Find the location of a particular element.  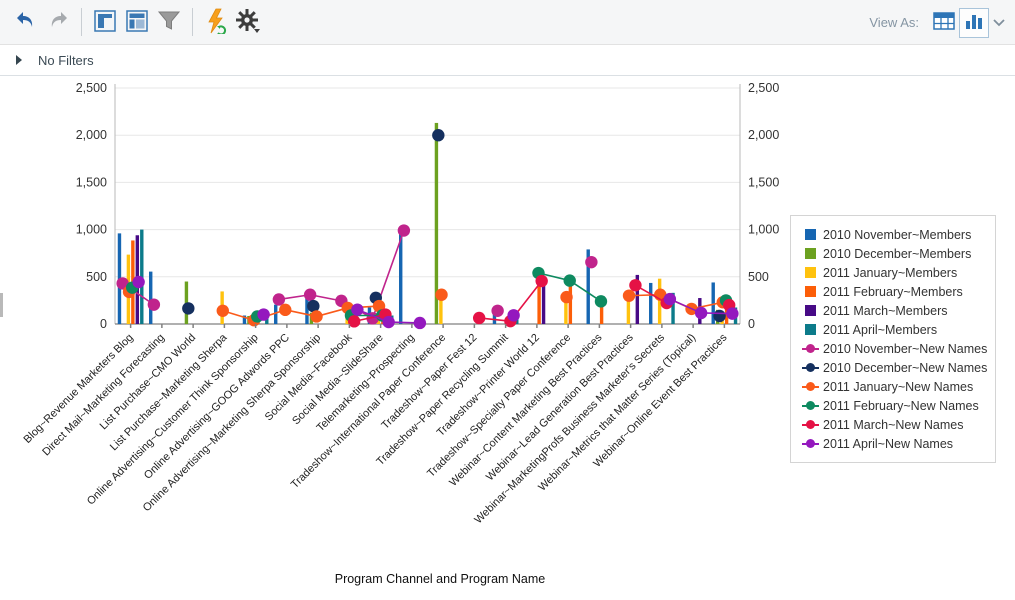

expand-filters-icon is located at coordinates (19, 60).